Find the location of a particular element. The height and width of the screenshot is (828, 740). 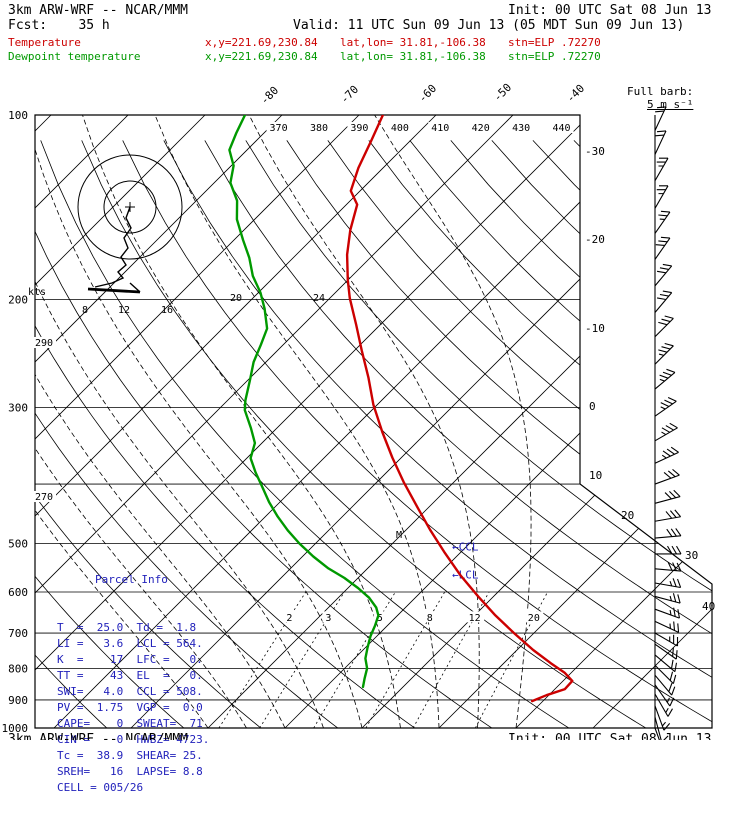

temperature-legend-label: Temperature is located at coordinates (44, 42).